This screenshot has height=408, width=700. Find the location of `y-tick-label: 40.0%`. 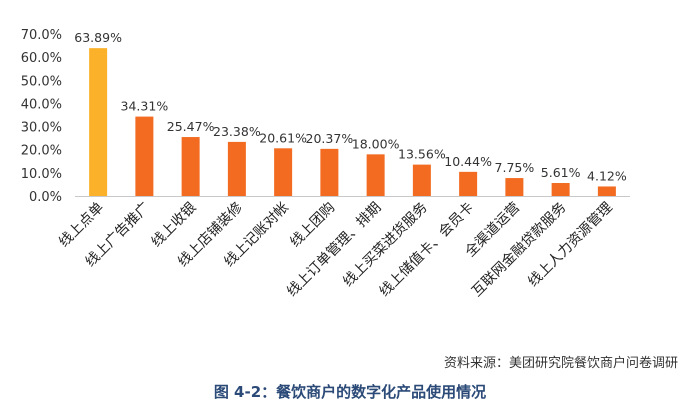

y-tick-label: 40.0% is located at coordinates (41, 104).